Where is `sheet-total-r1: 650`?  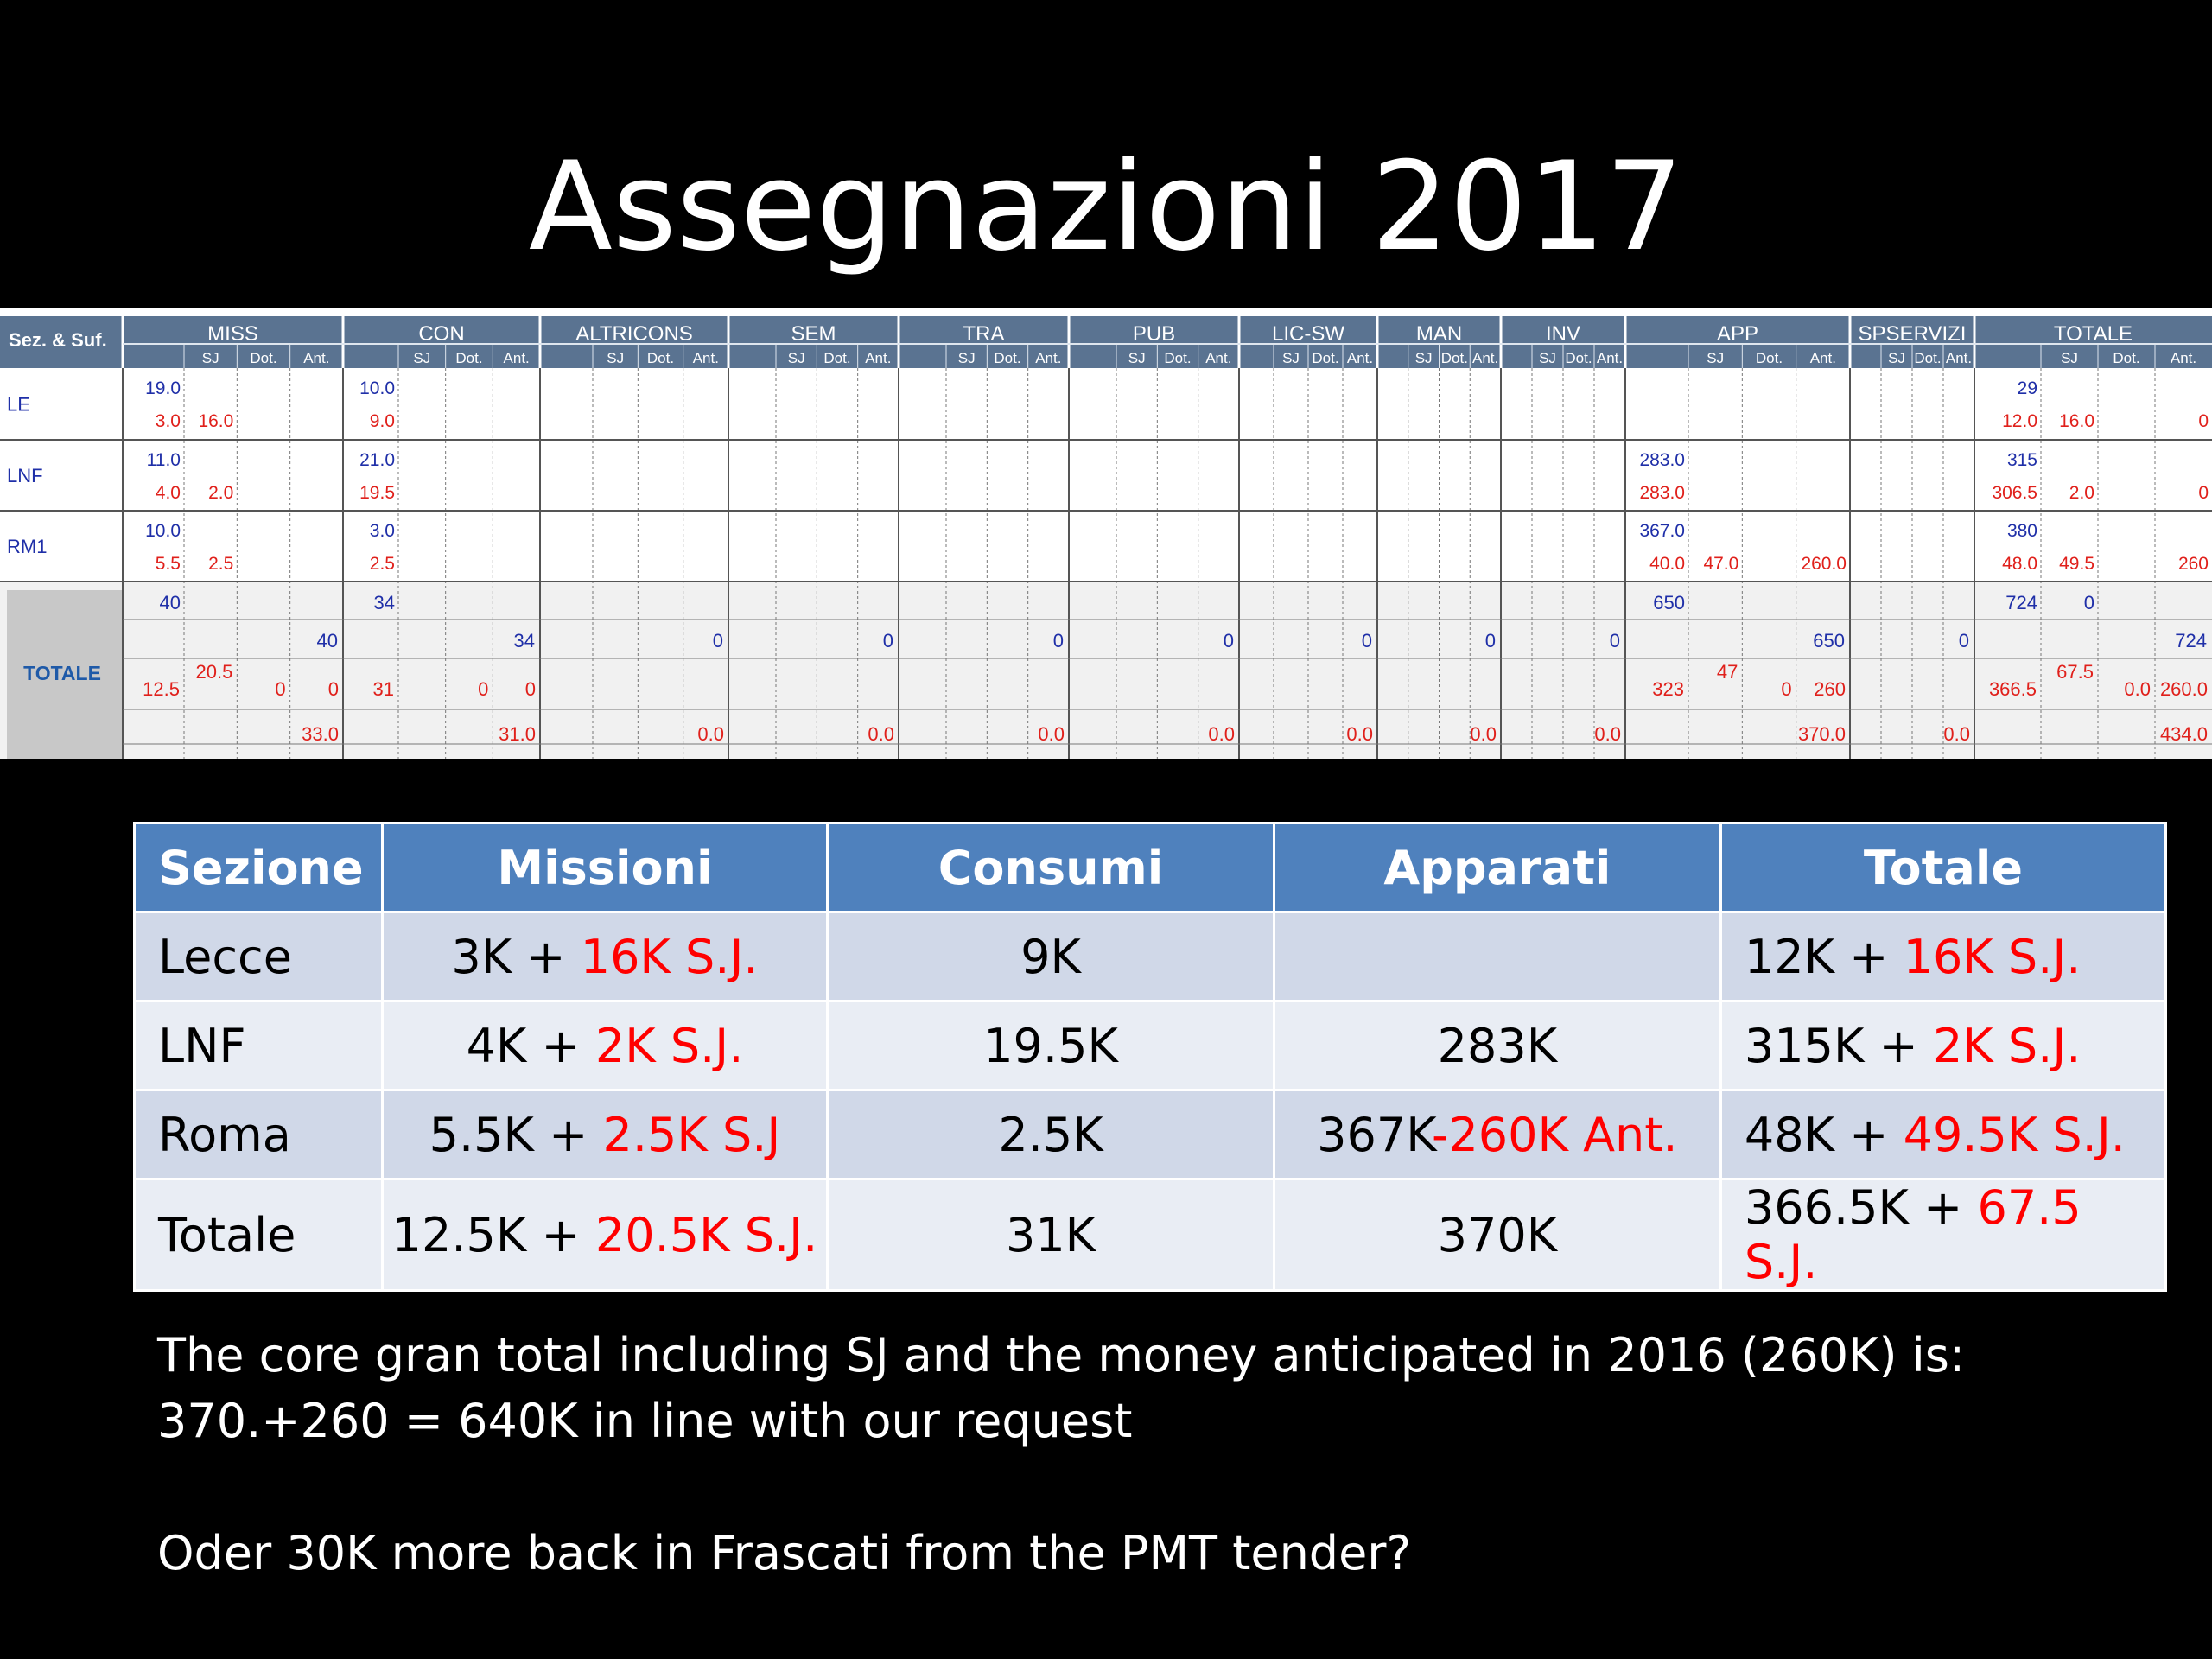
sheet-total-r1: 650 is located at coordinates (1669, 602).